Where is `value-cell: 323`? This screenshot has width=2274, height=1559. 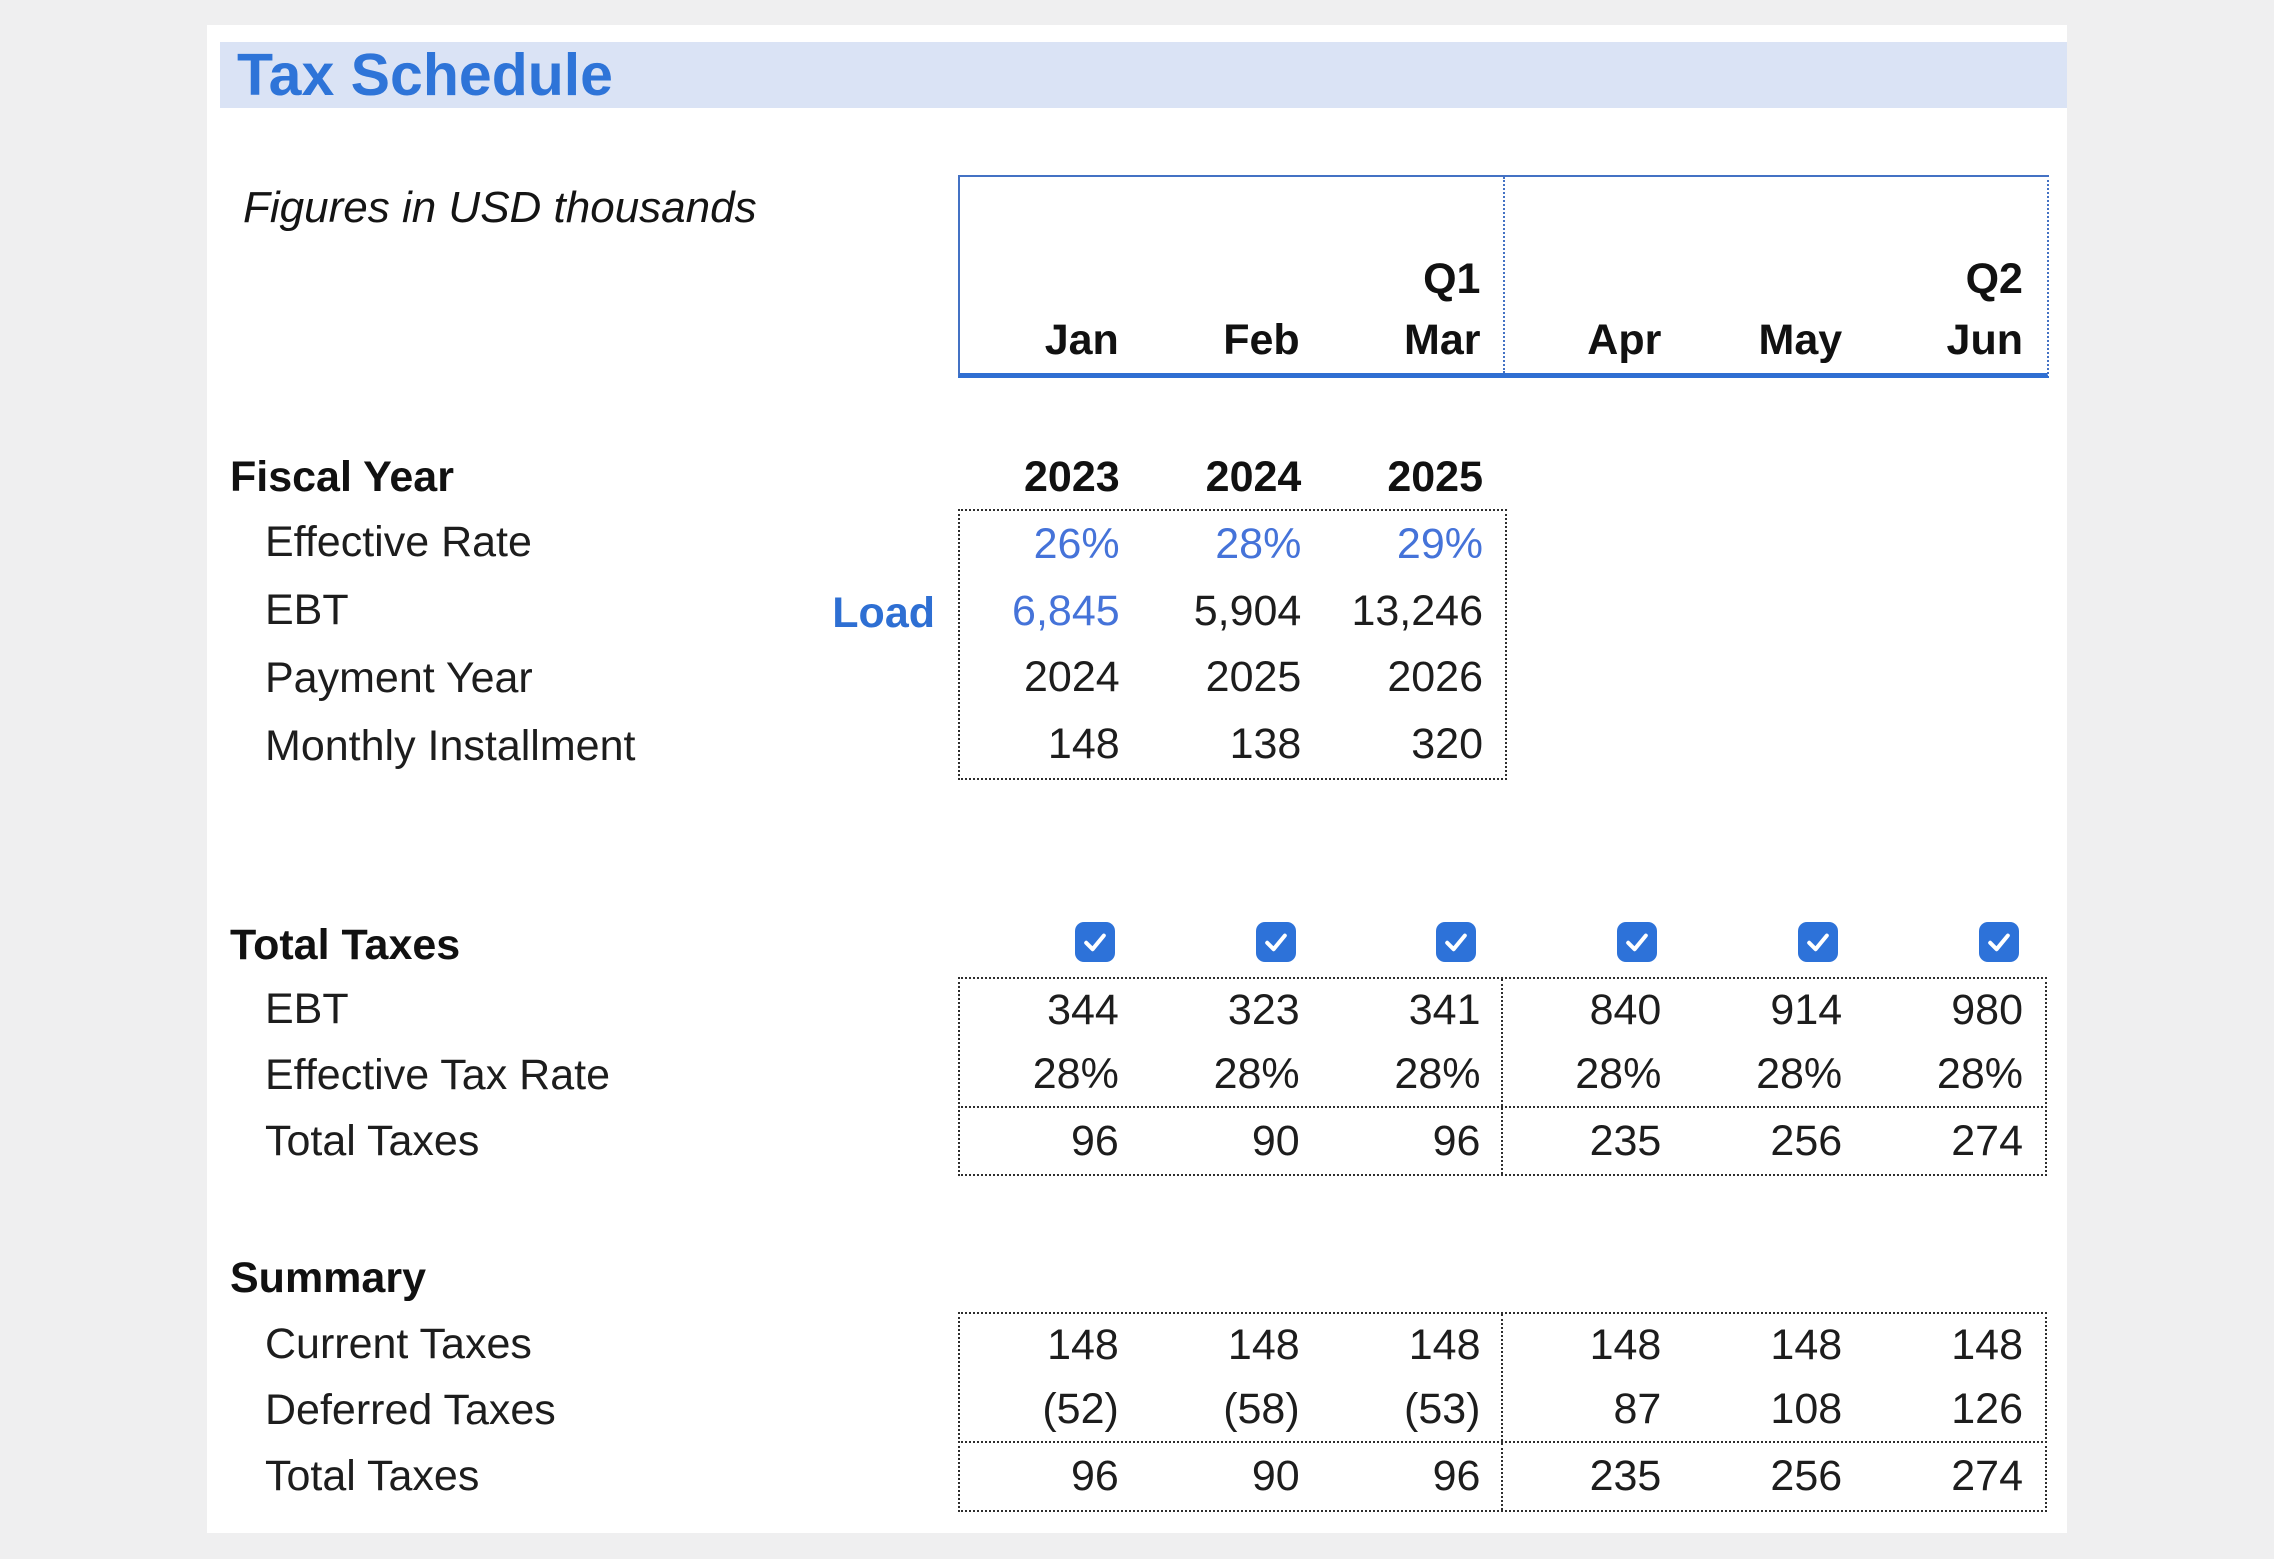
value-cell: 323 is located at coordinates (1263, 1010).